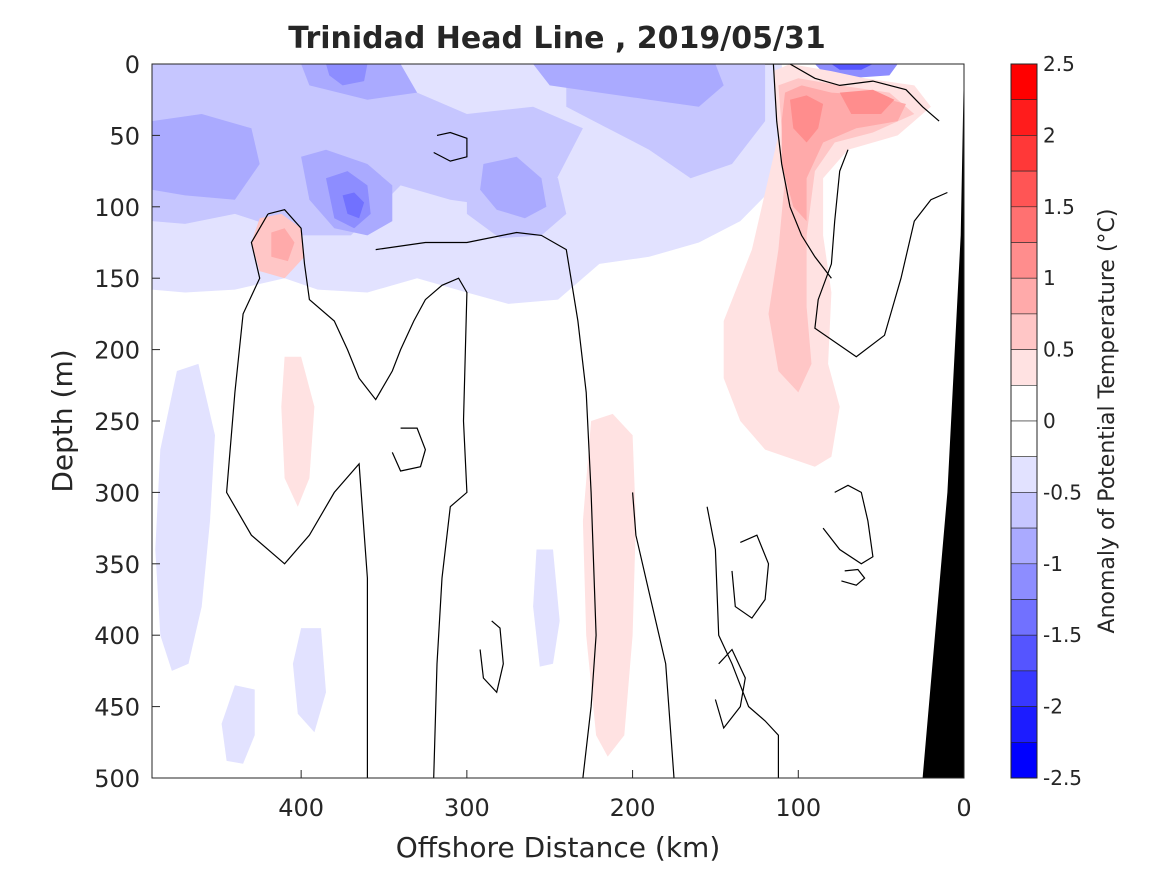  Describe the element at coordinates (132, 65) in the screenshot. I see `y-tick-label-0: 0` at that location.